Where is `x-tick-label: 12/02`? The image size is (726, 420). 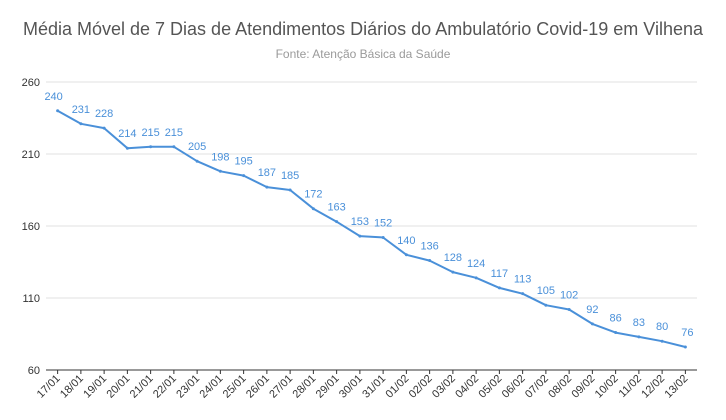
x-tick-label: 12/02 is located at coordinates (653, 387).